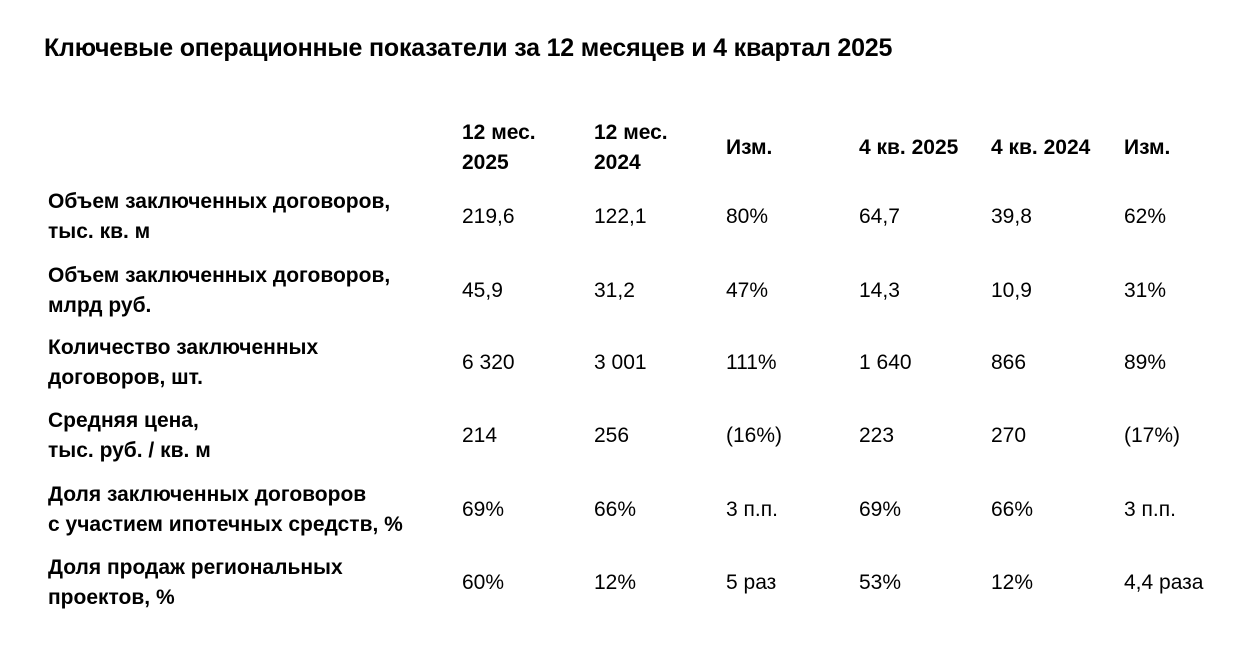 Image resolution: width=1250 pixels, height=648 pixels. What do you see at coordinates (129, 435) in the screenshot?
I see `row-label: Средняя цена, тыс. руб. / кв. м` at bounding box center [129, 435].